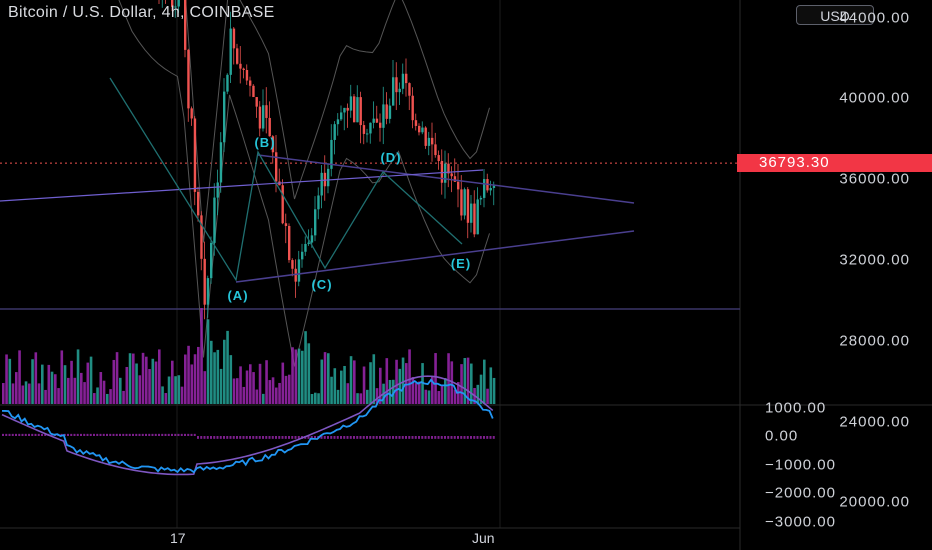 This screenshot has height=550, width=932. What do you see at coordinates (242, 185) in the screenshot?
I see `channel-line` at bounding box center [242, 185].